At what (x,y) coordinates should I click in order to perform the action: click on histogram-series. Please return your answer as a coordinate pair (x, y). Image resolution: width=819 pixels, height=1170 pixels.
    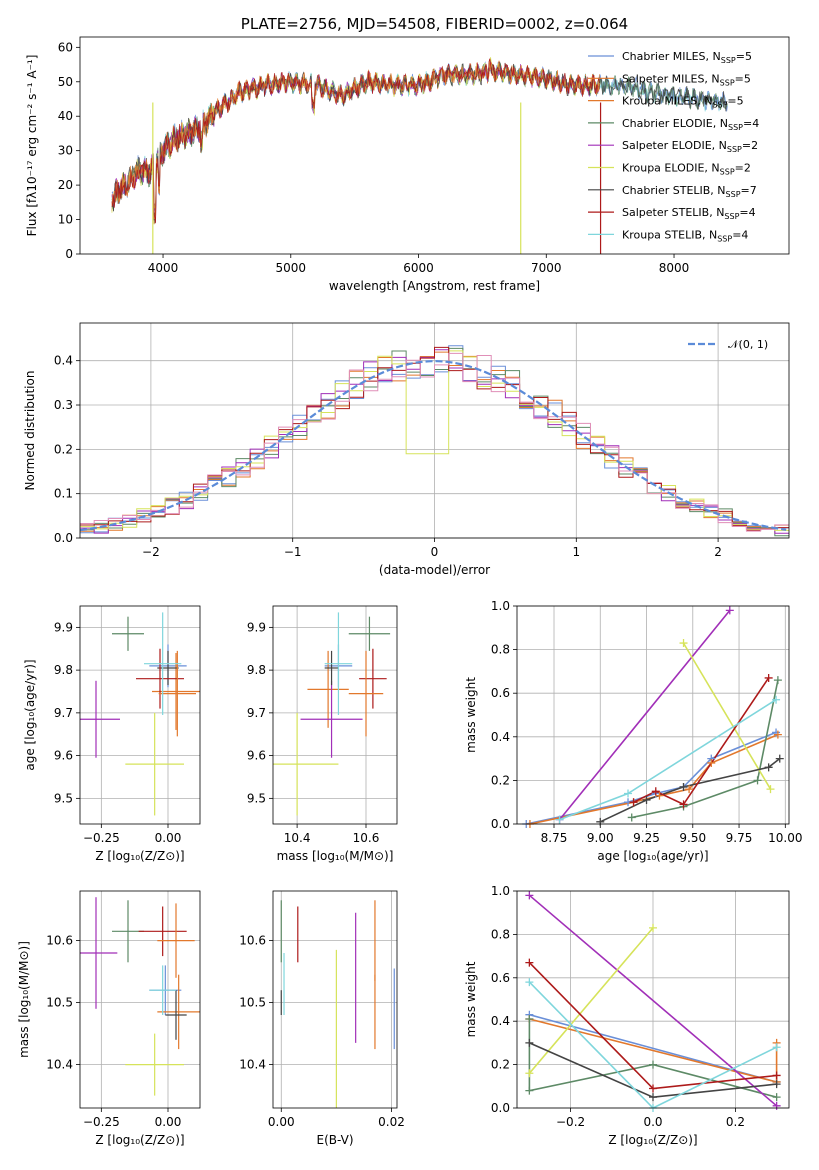
    Looking at the image, I should click on (434, 438).